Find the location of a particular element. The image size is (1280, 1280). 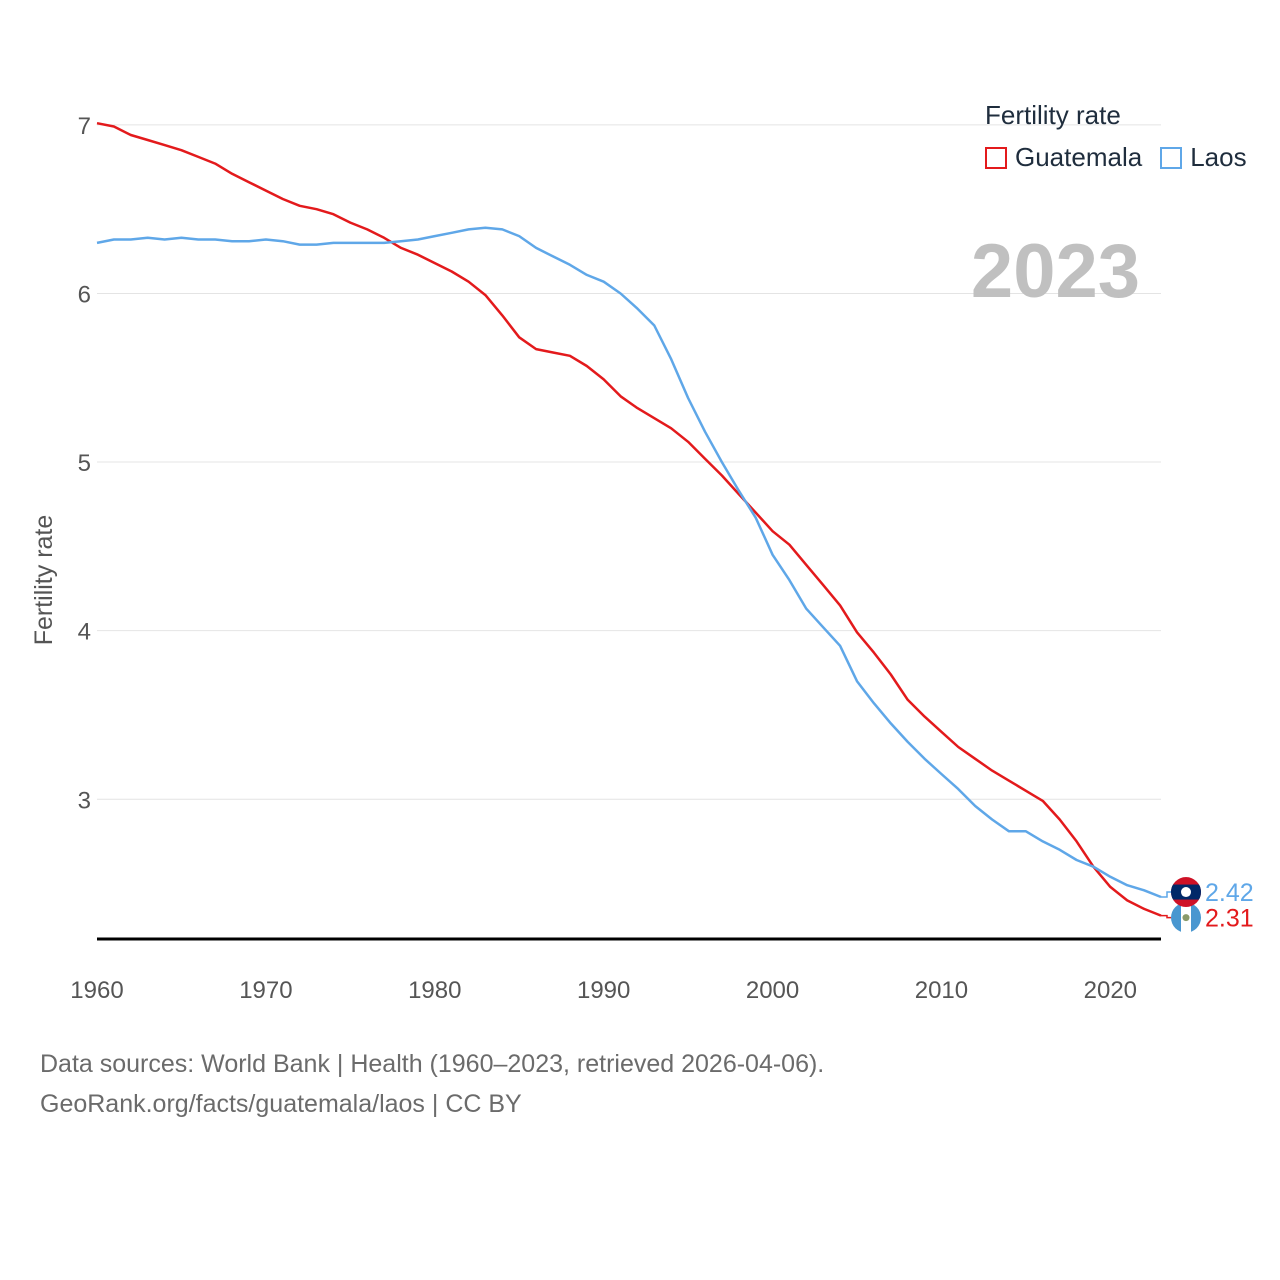

y-axis-label: Fertility rate is located at coordinates (44, 580).